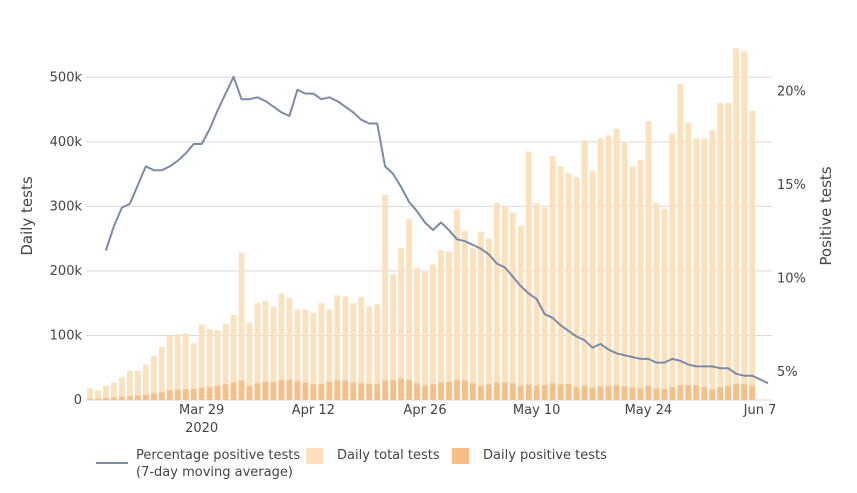 This screenshot has width=857, height=493. Describe the element at coordinates (760, 410) in the screenshot. I see `x-tick-label: Jun 7` at that location.